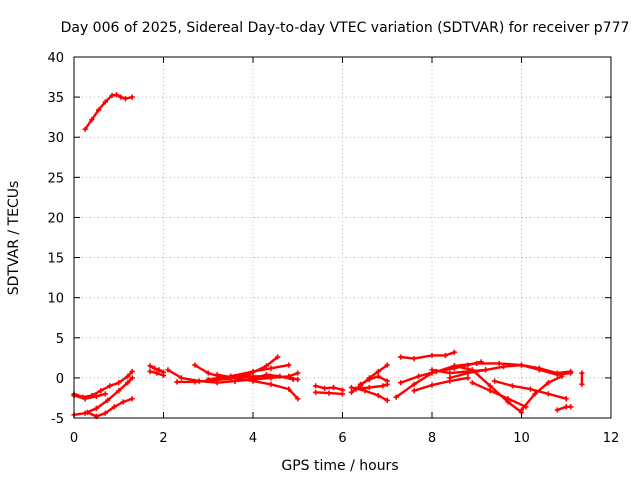  What do you see at coordinates (60, 339) in the screenshot?
I see `y-tick-label: 5` at bounding box center [60, 339].